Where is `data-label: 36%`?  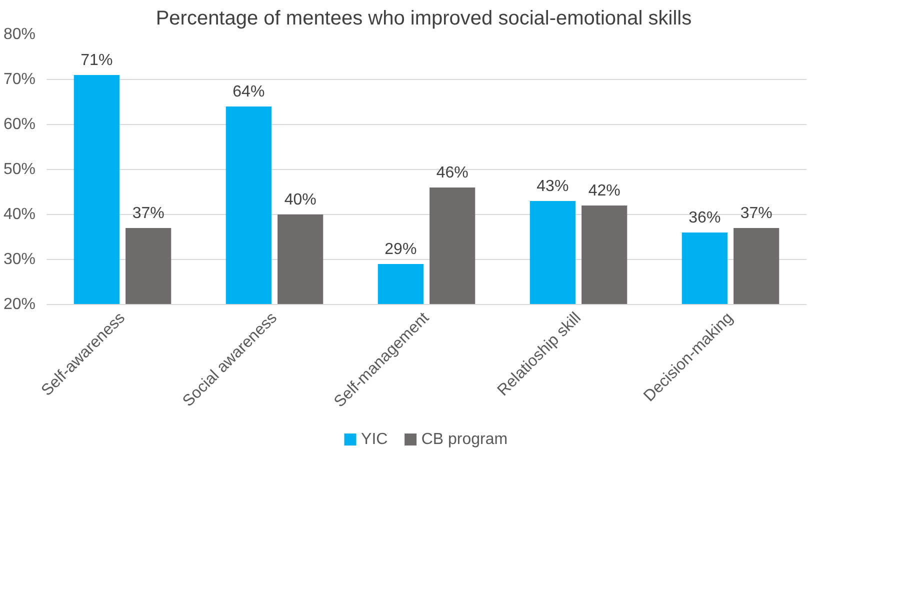
data-label: 36% is located at coordinates (704, 218).